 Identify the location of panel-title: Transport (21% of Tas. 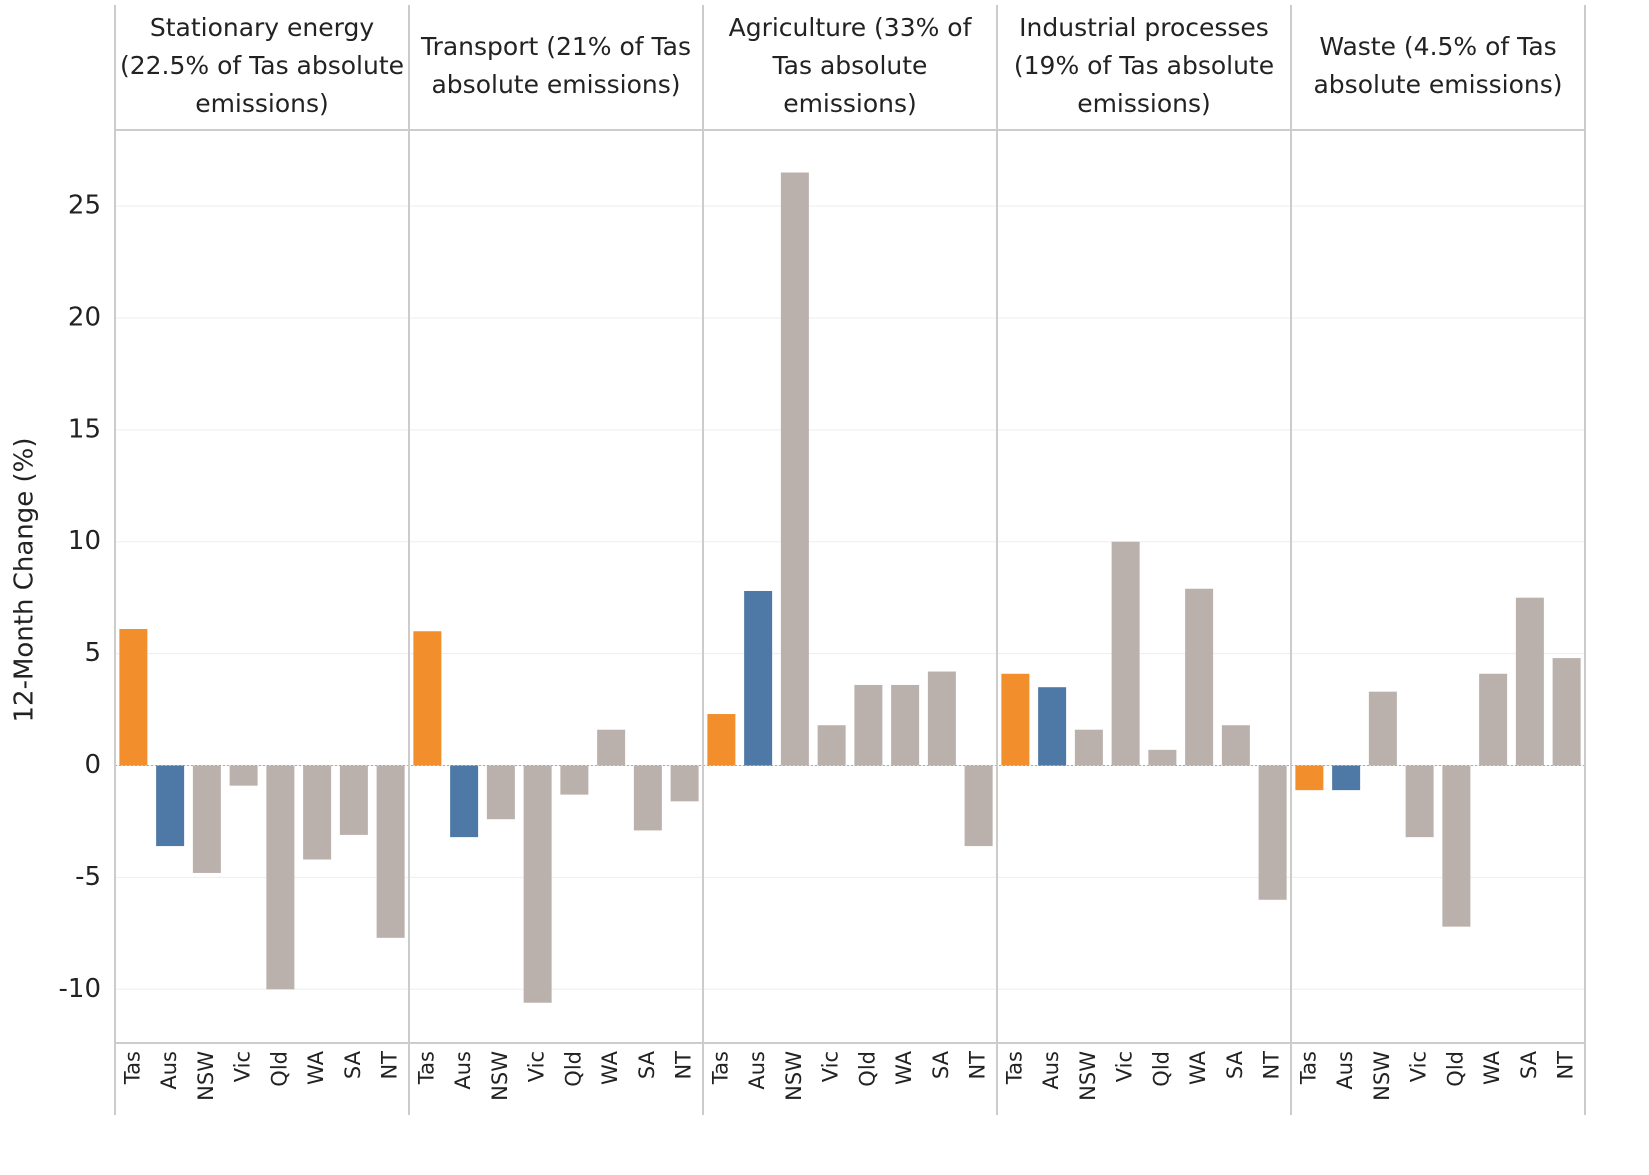
(555, 46).